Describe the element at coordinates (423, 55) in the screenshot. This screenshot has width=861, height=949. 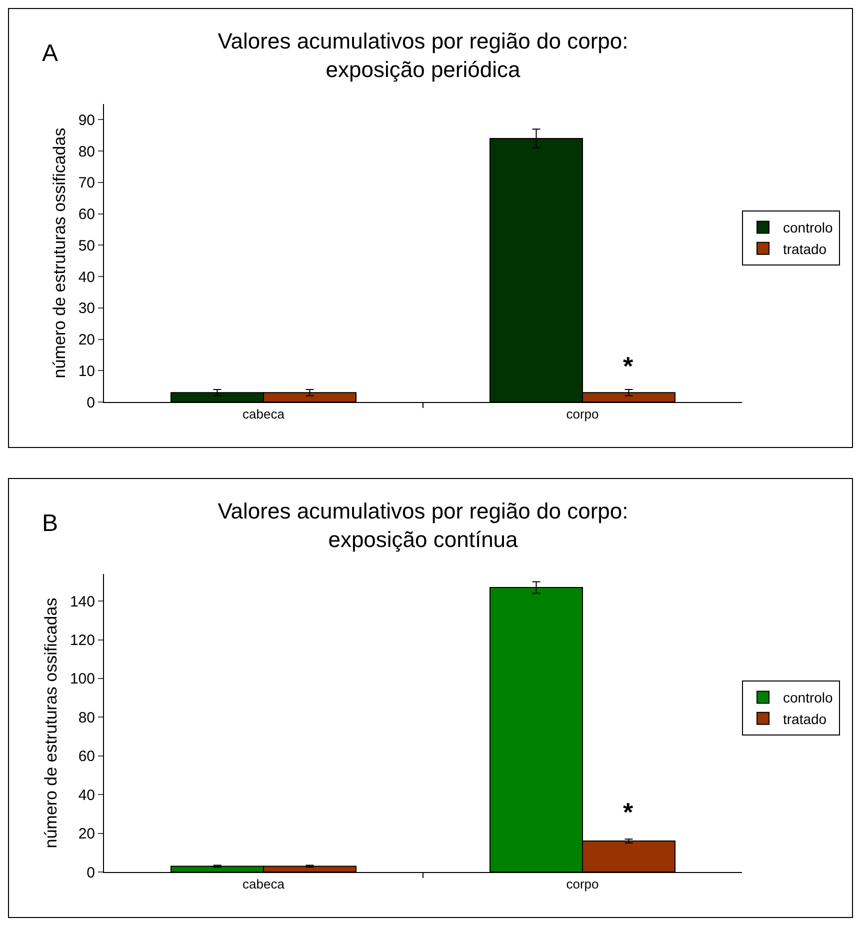
I see `chart-title: Valores acumulativos por região do corpo: exposição periódica` at that location.